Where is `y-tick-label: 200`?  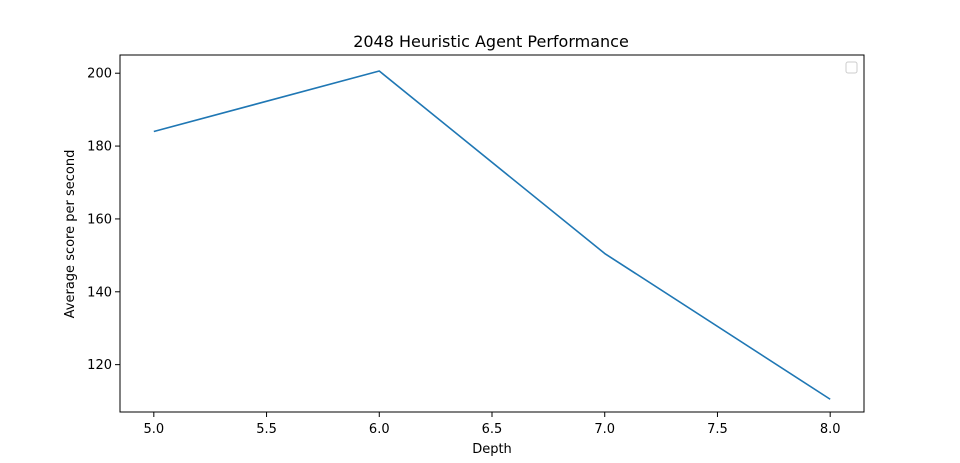
y-tick-label: 200 is located at coordinates (99, 74).